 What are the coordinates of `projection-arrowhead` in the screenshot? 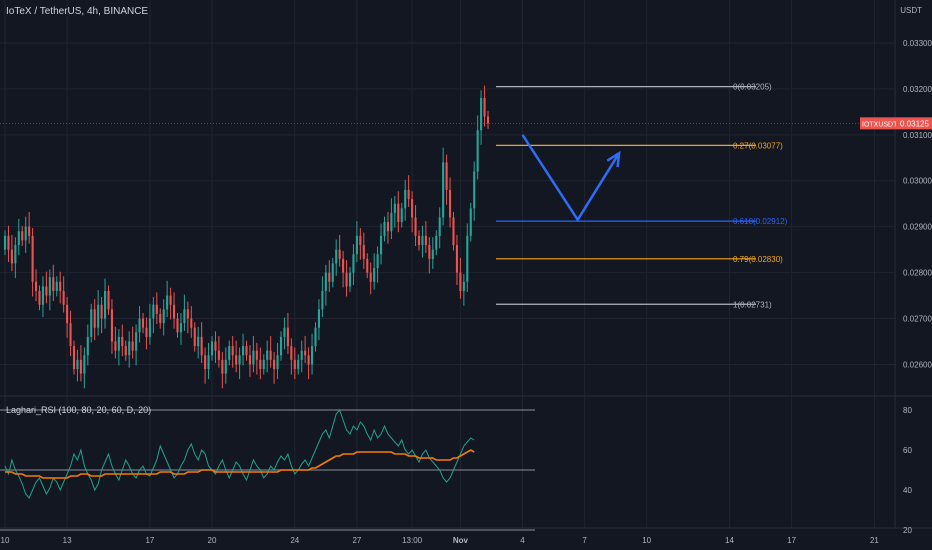 It's located at (613, 159).